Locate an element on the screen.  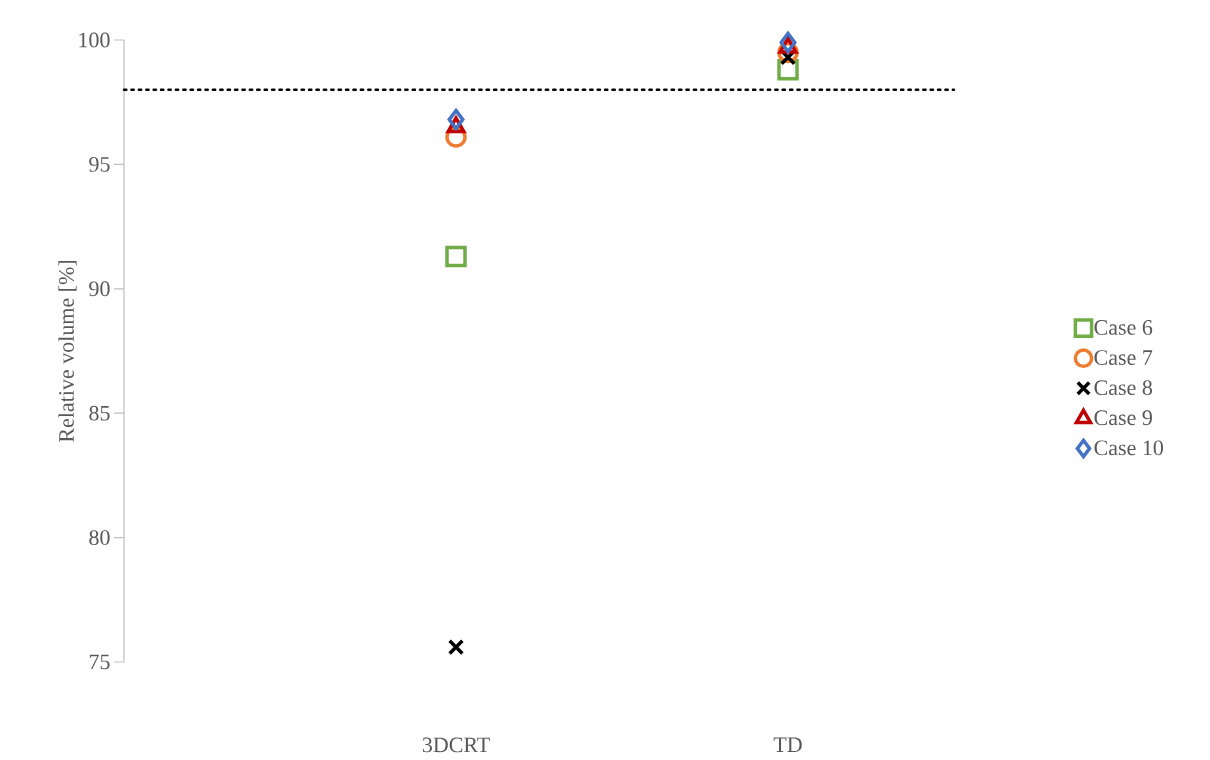
y-axis-title: Relative volume [%] is located at coordinates (67, 351).